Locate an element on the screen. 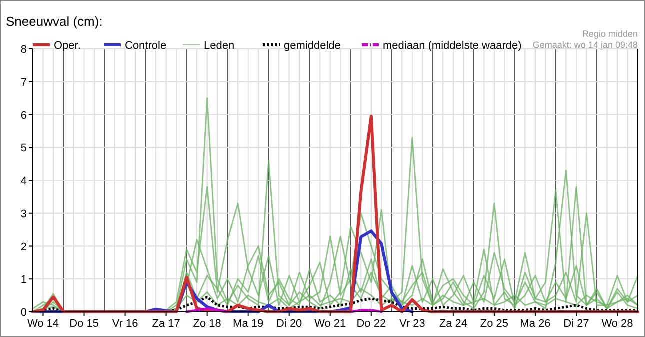 The height and width of the screenshot is (337, 645). x-tick-label: Ma 19 is located at coordinates (248, 324).